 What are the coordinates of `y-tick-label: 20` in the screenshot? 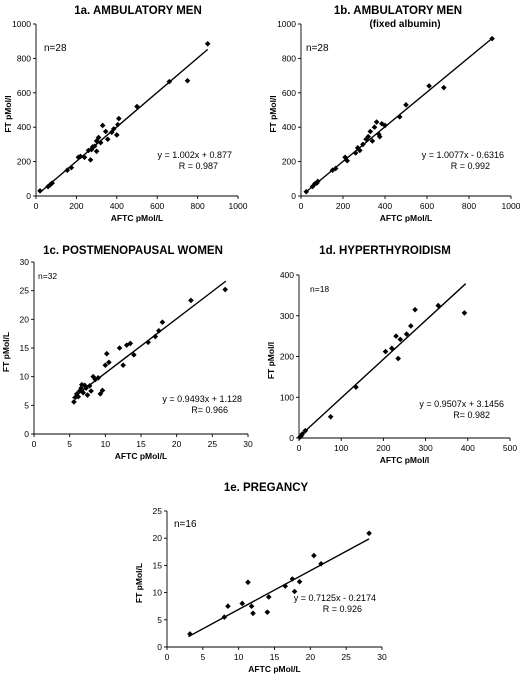 It's located at (25, 319).